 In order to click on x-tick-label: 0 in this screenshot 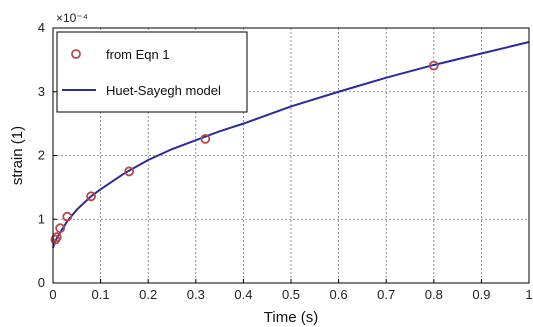, I will do `click(52, 294)`.